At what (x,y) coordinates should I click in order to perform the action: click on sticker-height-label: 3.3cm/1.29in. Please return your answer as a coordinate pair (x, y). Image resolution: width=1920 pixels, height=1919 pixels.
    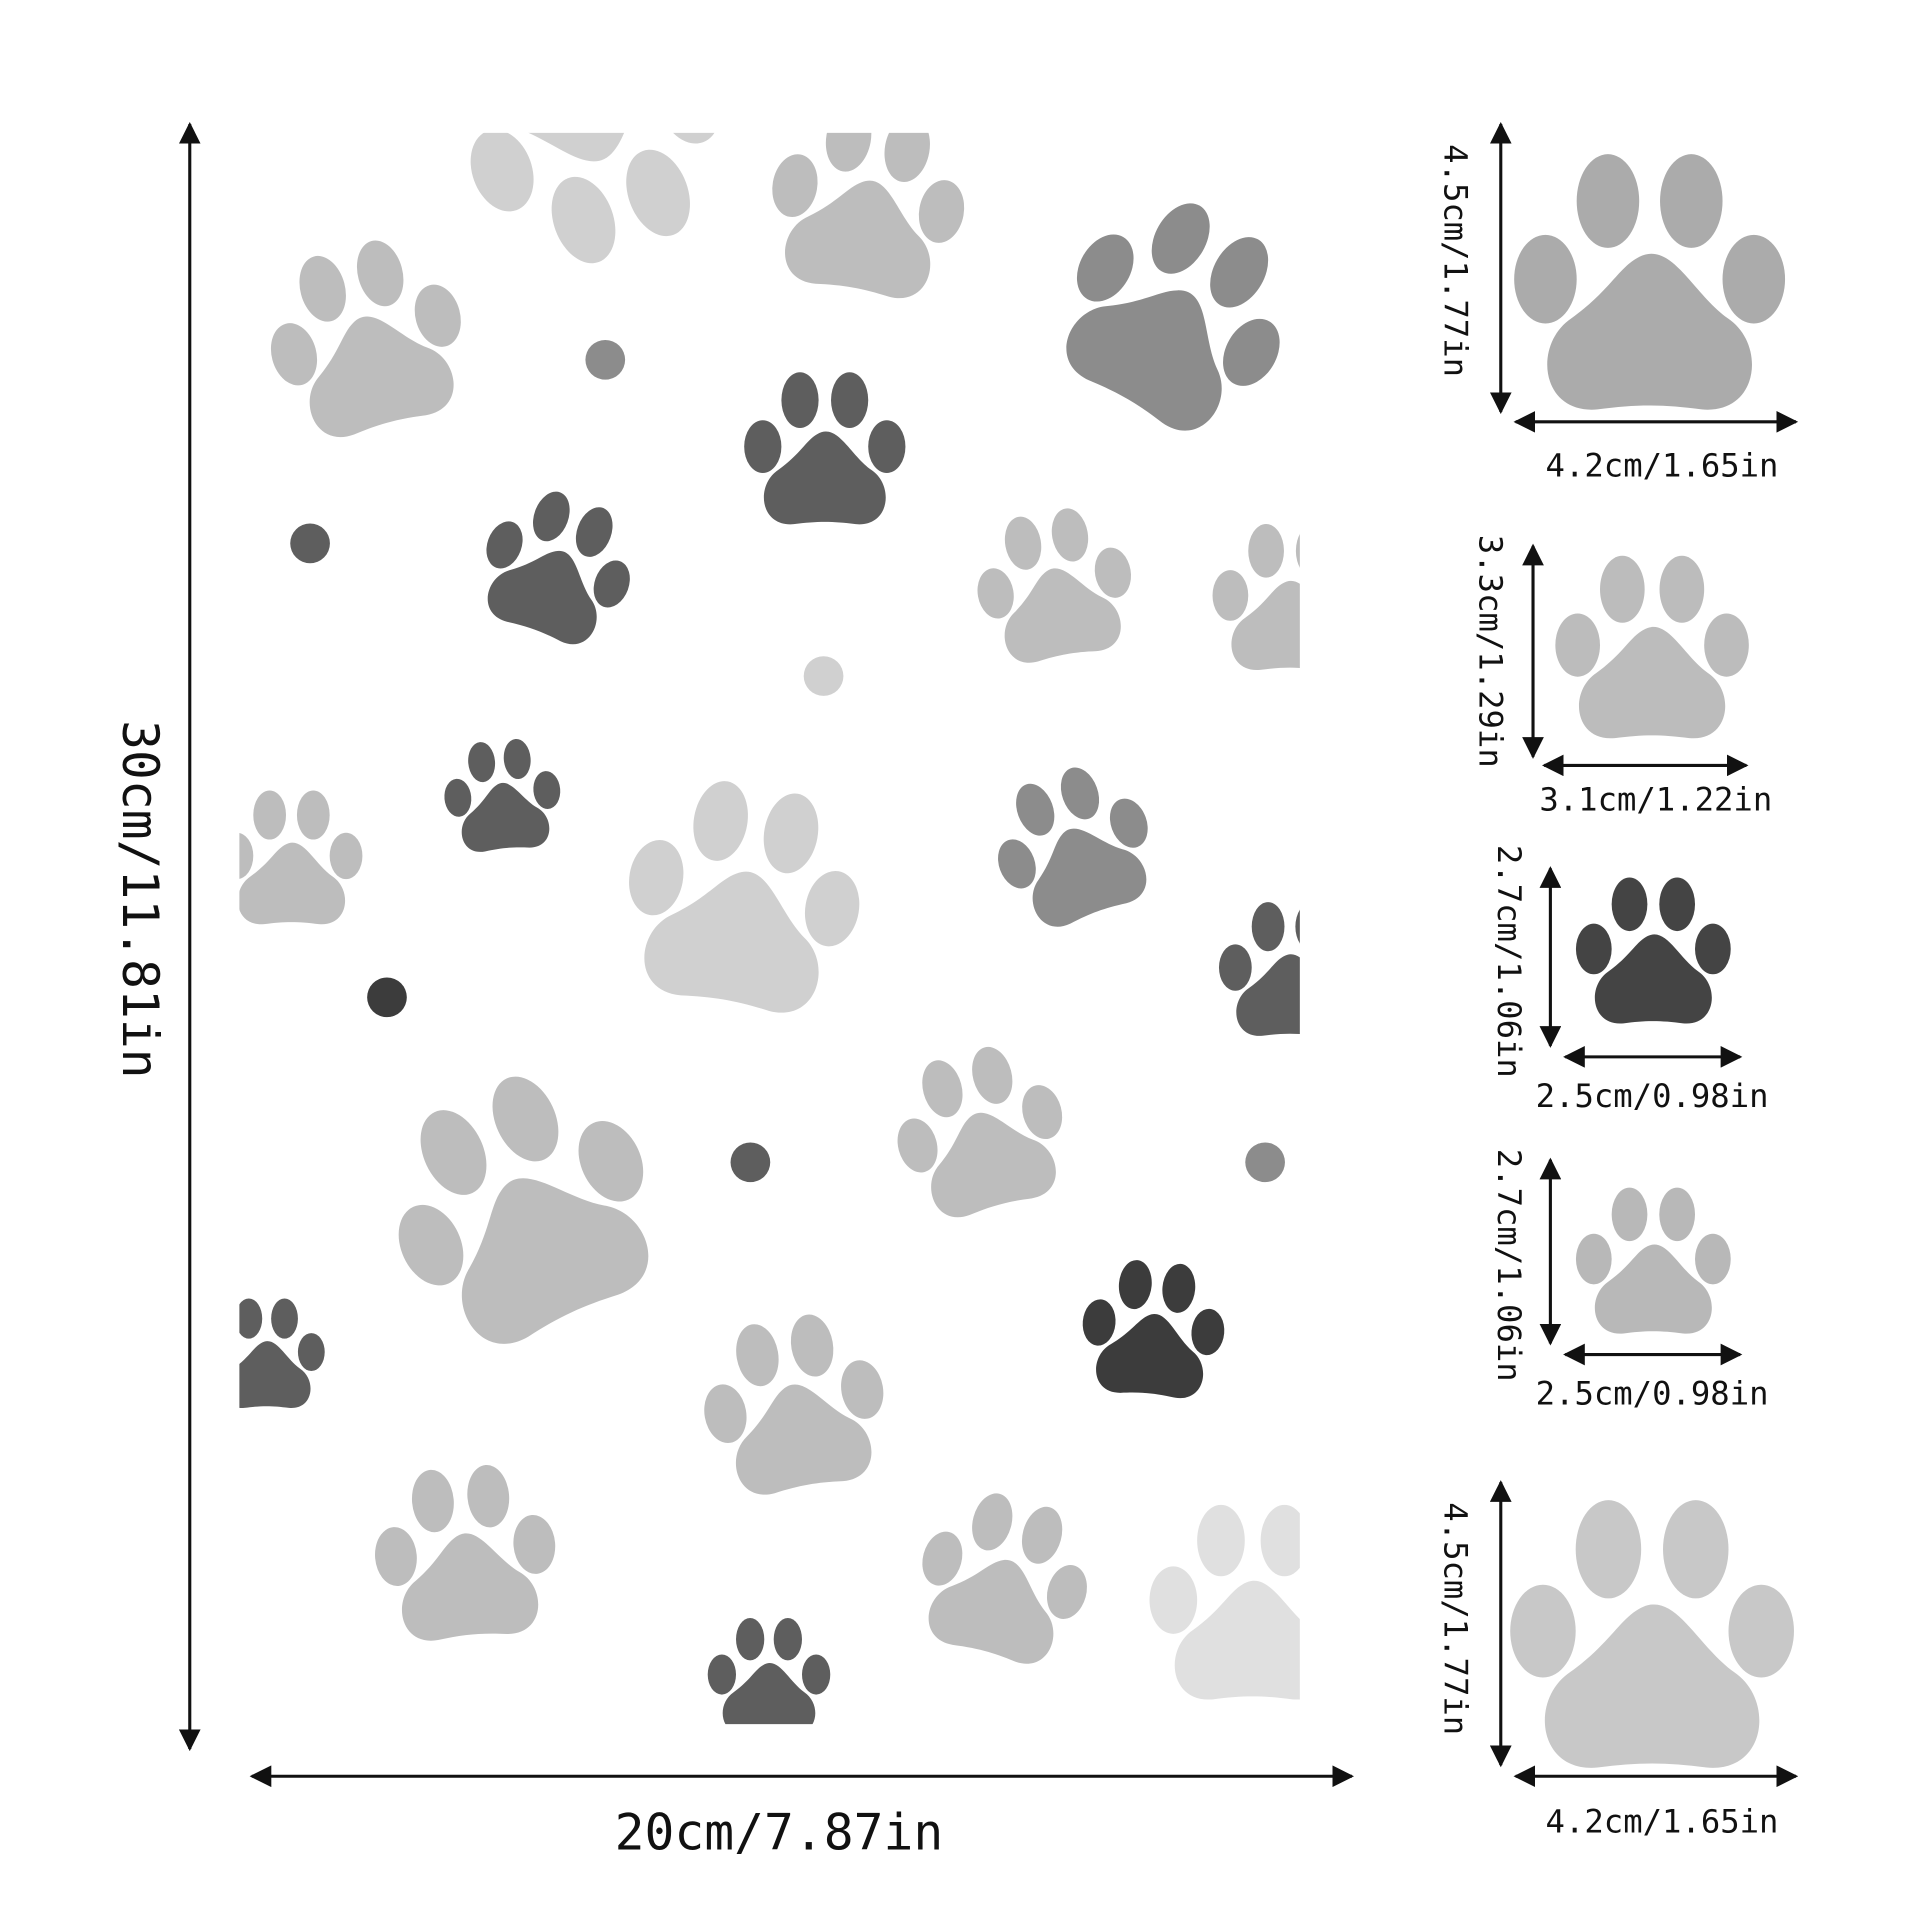
    Looking at the image, I should click on (1490, 651).